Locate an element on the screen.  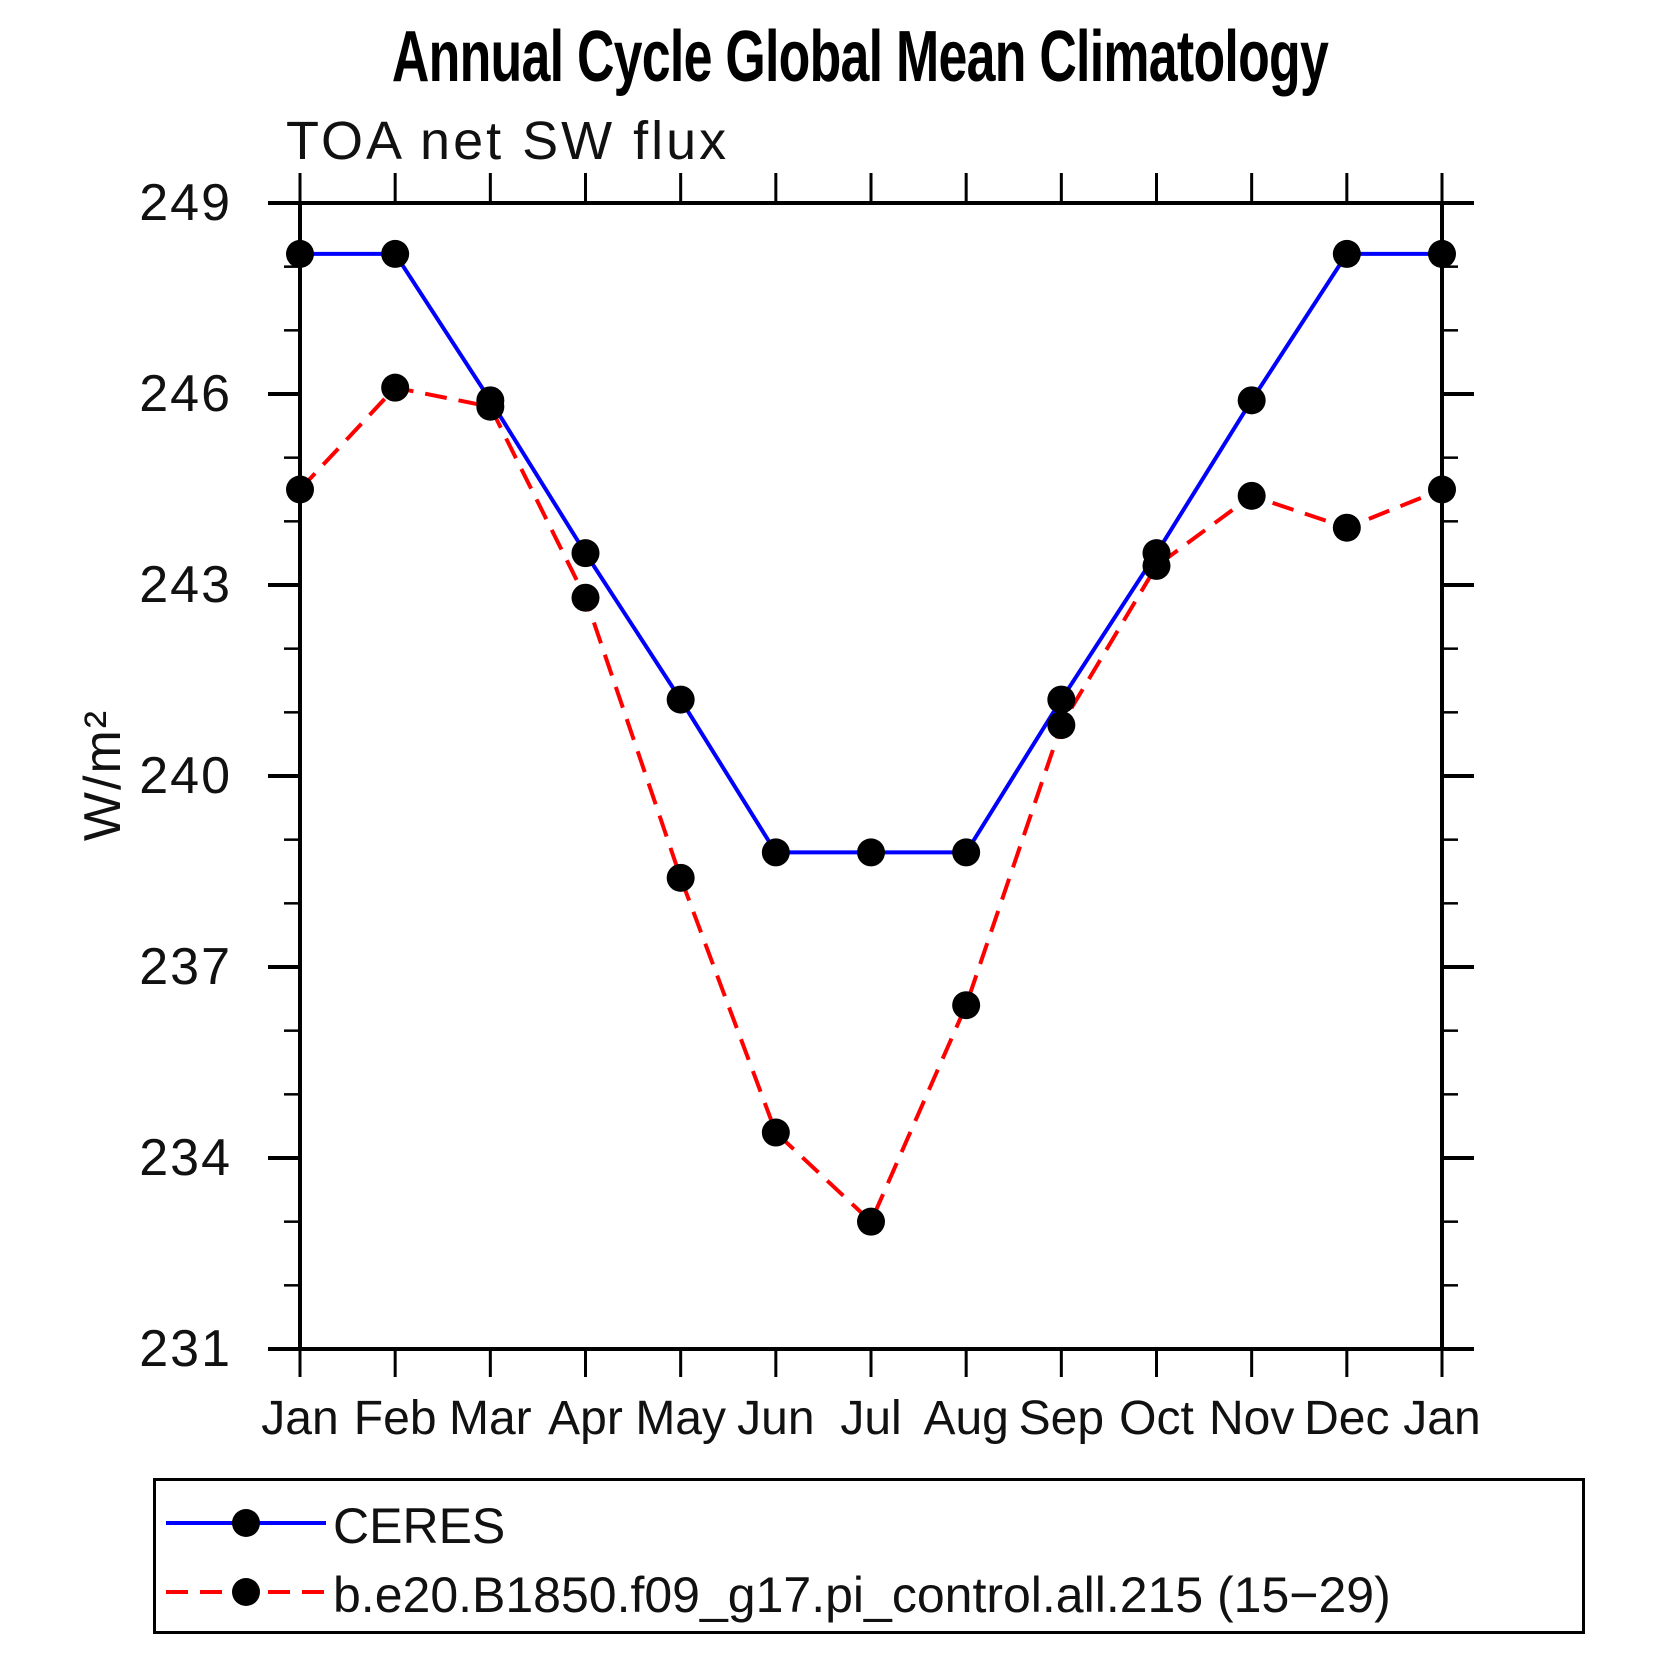
x-tick-label: Nov is located at coordinates (1251, 1418).